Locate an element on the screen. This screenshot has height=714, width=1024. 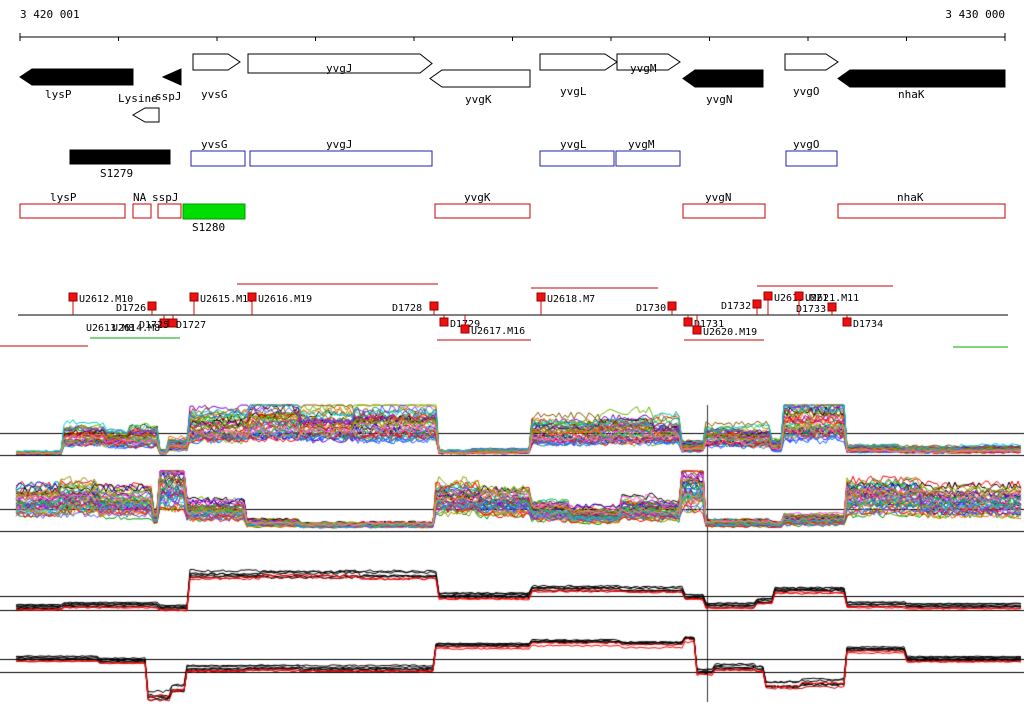
gene-arrow-nhaK is located at coordinates (921, 78).